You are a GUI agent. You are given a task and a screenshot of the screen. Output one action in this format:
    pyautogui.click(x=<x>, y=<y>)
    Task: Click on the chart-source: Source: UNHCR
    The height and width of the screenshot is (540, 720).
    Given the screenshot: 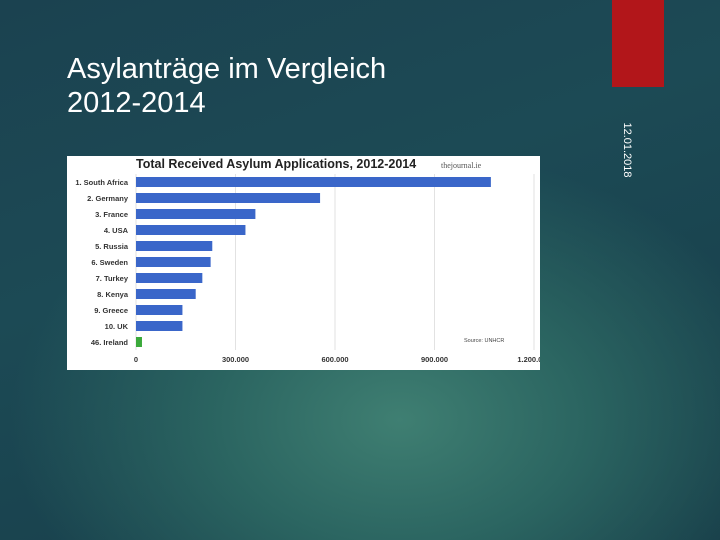 What is the action you would take?
    pyautogui.click(x=484, y=341)
    